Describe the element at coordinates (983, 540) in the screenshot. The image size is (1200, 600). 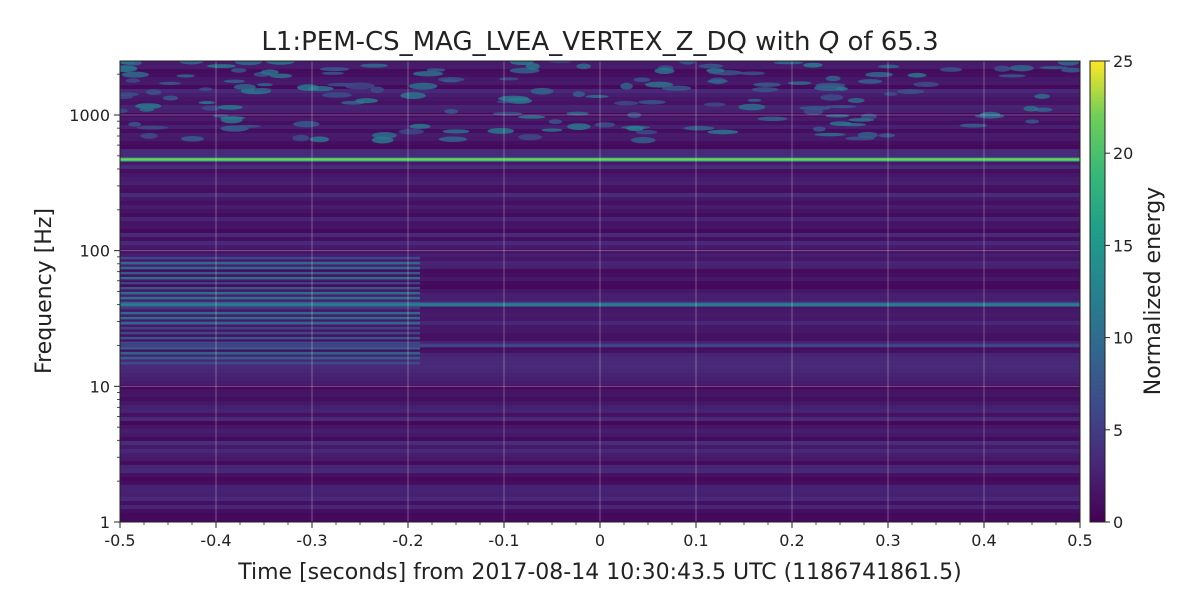
I see `x-tick-label: 0.4` at that location.